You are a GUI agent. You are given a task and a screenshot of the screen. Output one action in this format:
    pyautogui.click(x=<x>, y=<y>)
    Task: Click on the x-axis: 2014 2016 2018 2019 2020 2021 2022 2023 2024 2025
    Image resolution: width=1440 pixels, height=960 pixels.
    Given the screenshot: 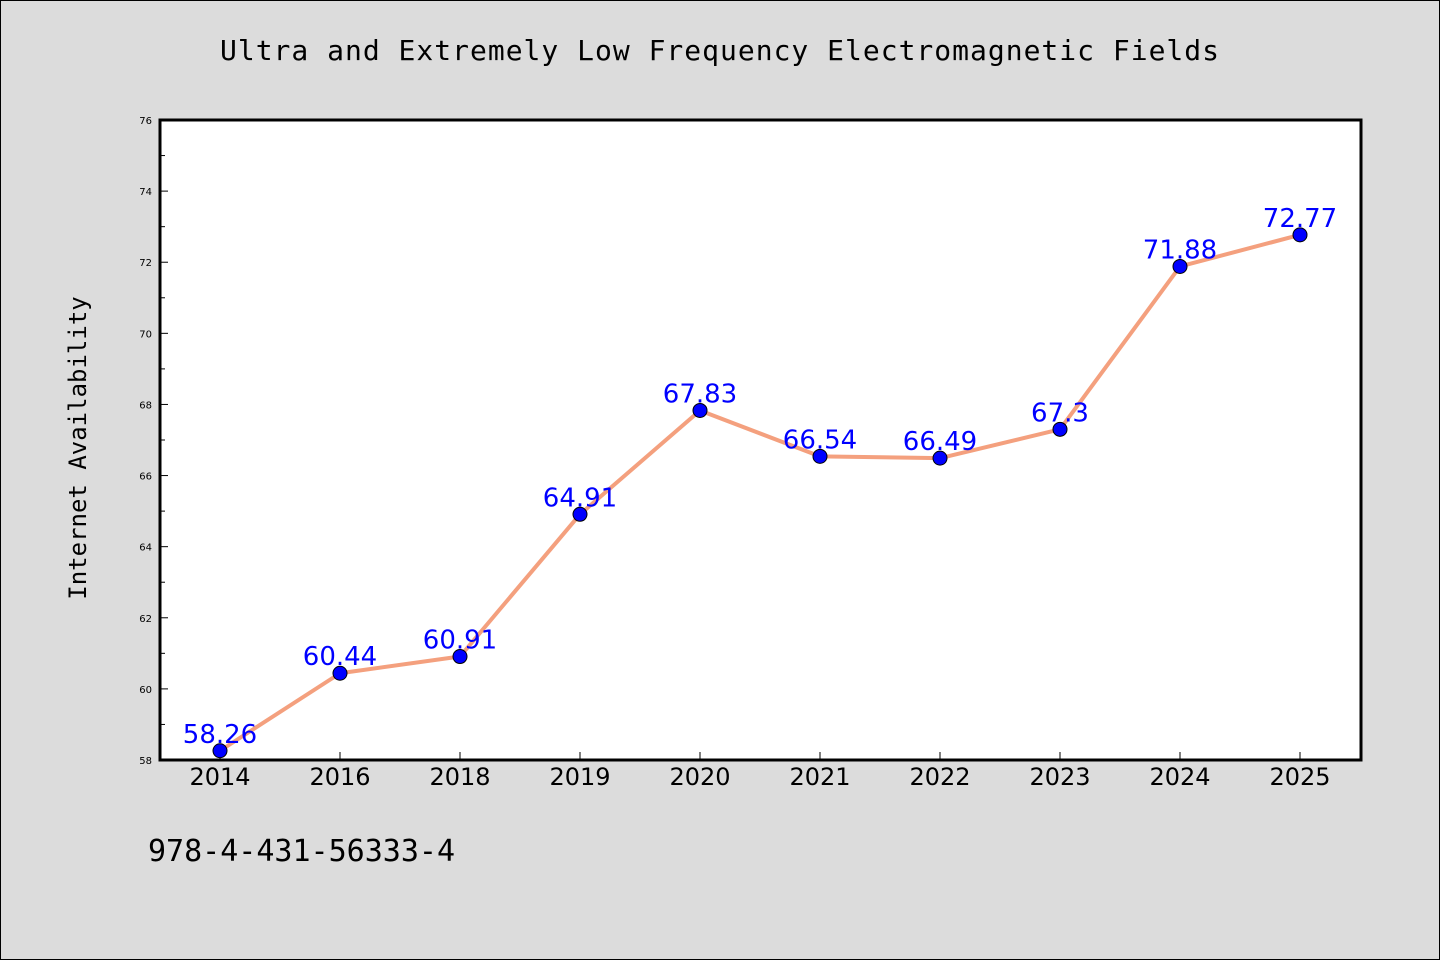 What is the action you would take?
    pyautogui.click(x=760, y=771)
    